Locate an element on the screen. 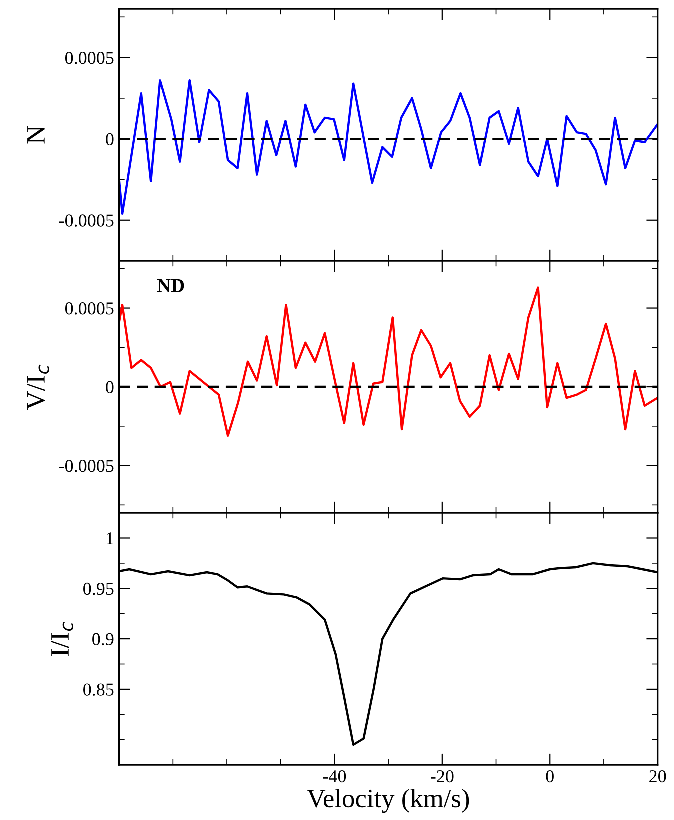  y-tick-label: 0.9 is located at coordinates (103, 639).